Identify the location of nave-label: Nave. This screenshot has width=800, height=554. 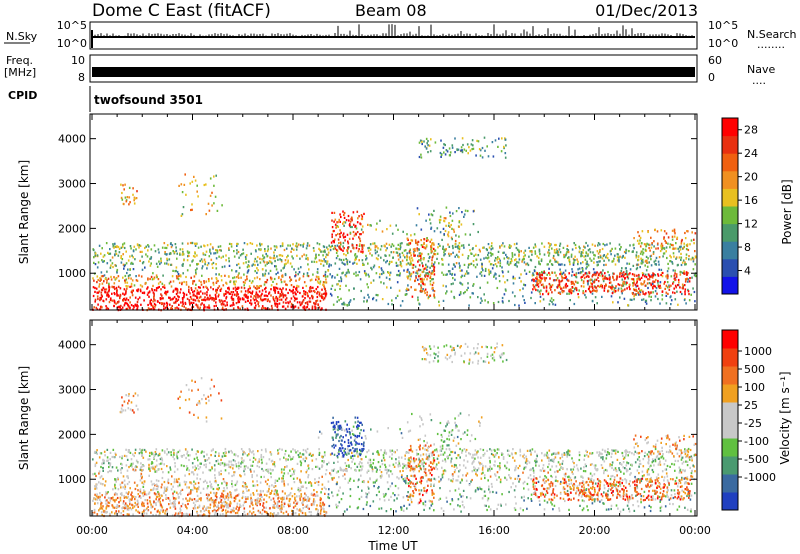
(761, 69).